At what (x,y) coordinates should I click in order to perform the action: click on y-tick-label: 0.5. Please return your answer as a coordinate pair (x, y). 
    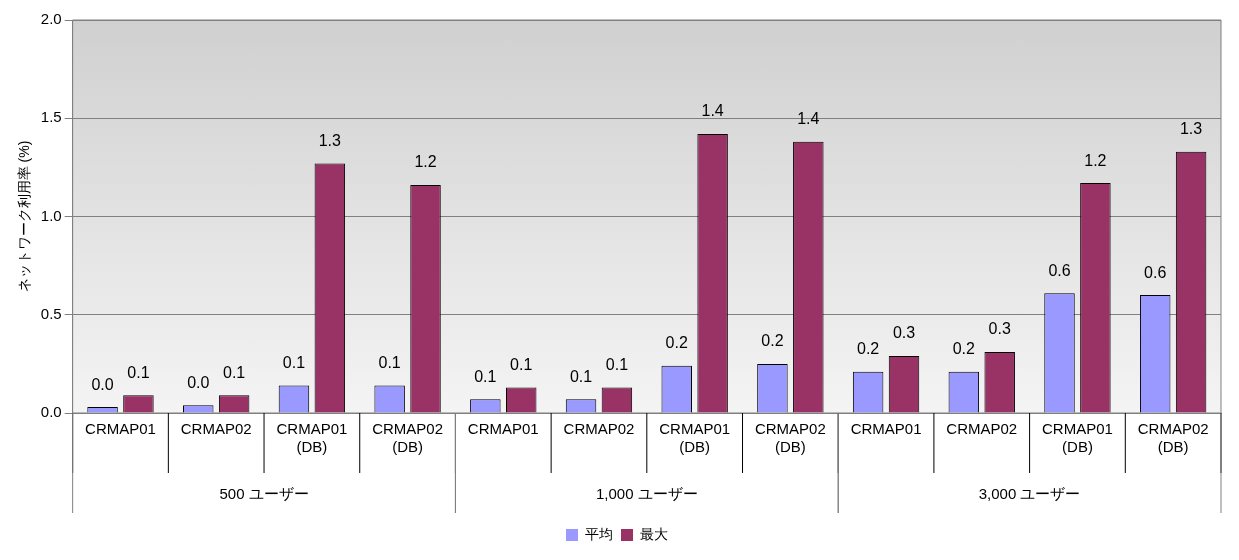
    Looking at the image, I should click on (51, 313).